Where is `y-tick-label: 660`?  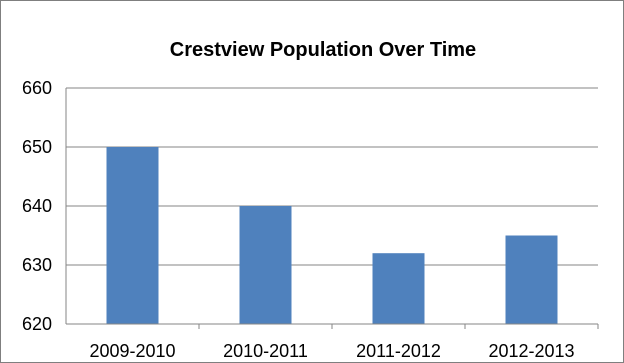
y-tick-label: 660 is located at coordinates (37, 88).